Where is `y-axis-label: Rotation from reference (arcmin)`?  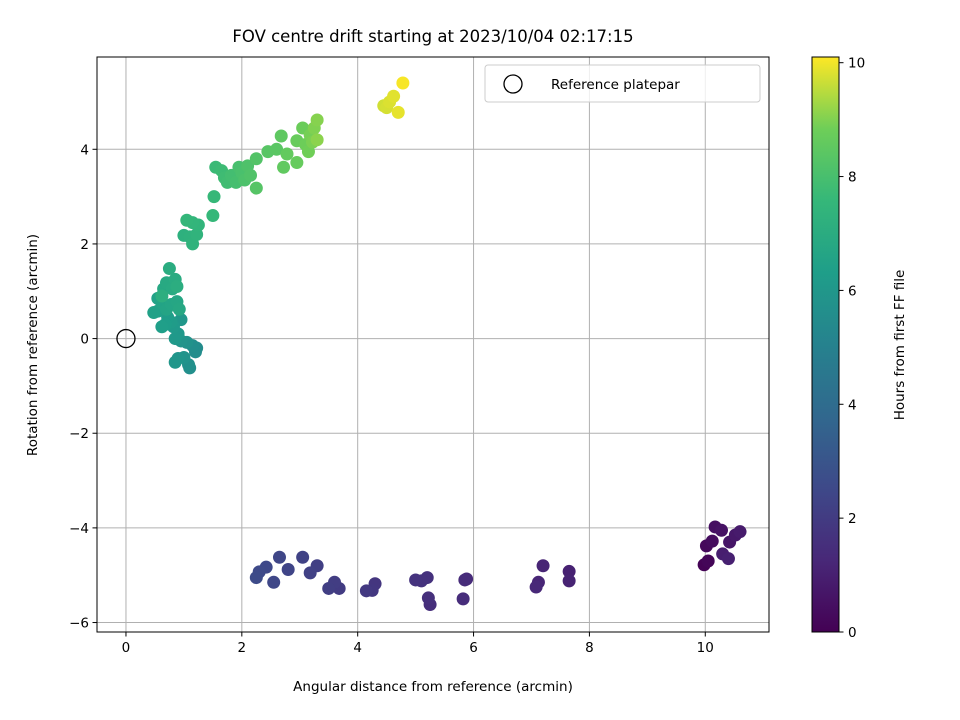
y-axis-label: Rotation from reference (arcmin) is located at coordinates (33, 345).